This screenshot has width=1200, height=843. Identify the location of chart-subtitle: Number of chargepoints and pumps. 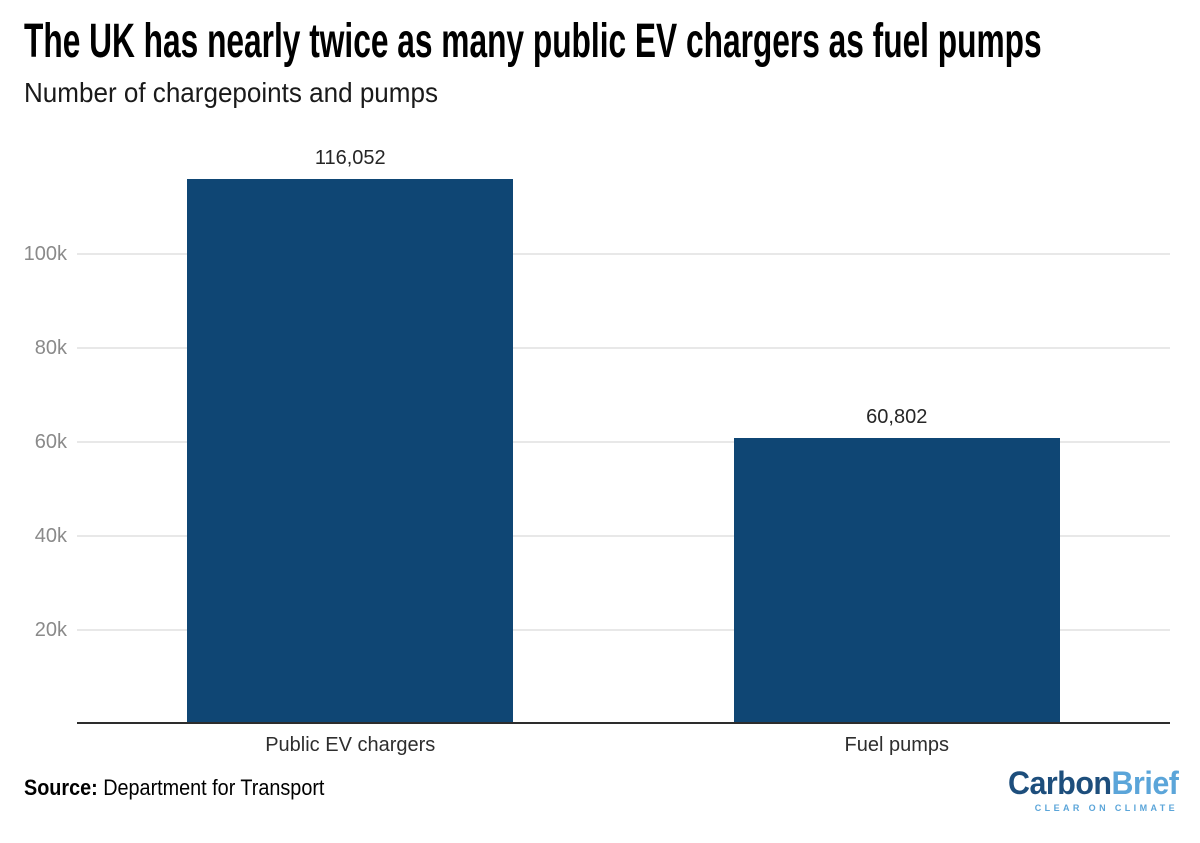
(231, 92).